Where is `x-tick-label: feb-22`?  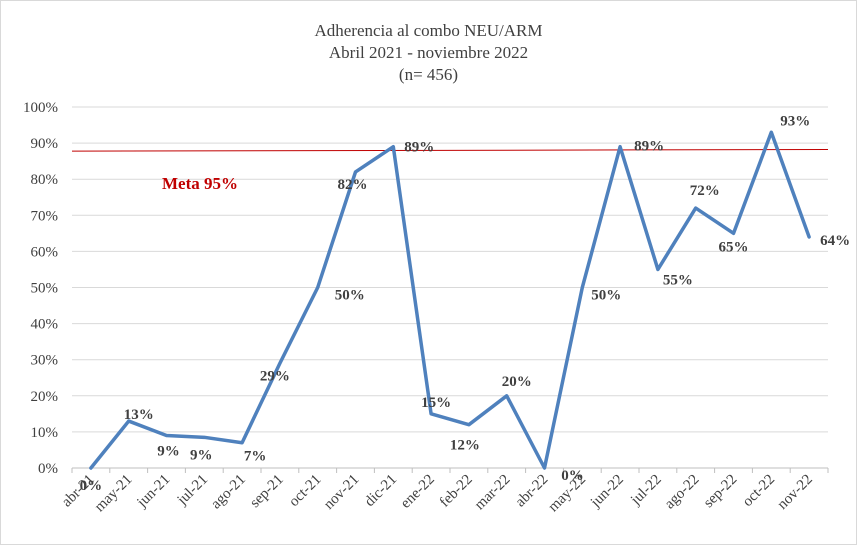
x-tick-label: feb-22 is located at coordinates (456, 491).